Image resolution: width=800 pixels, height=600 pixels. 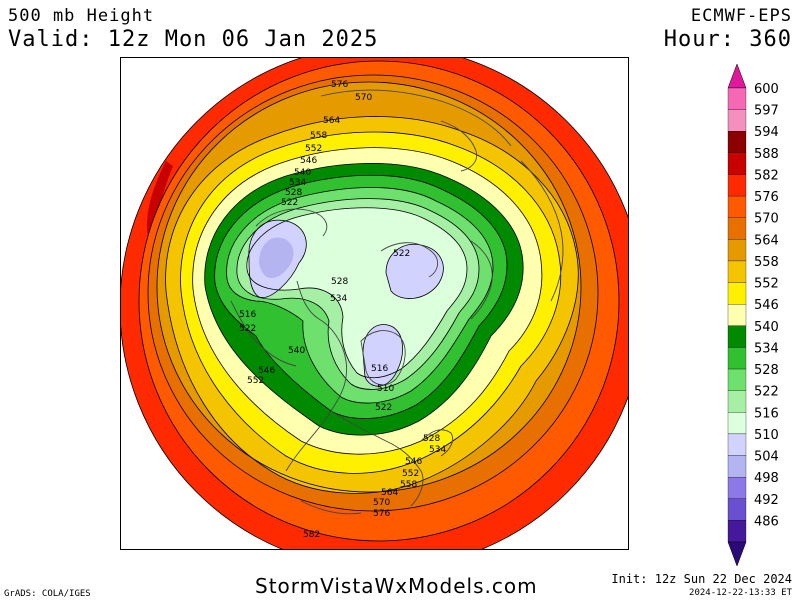 I want to click on contour-label: 582, so click(x=311, y=535).